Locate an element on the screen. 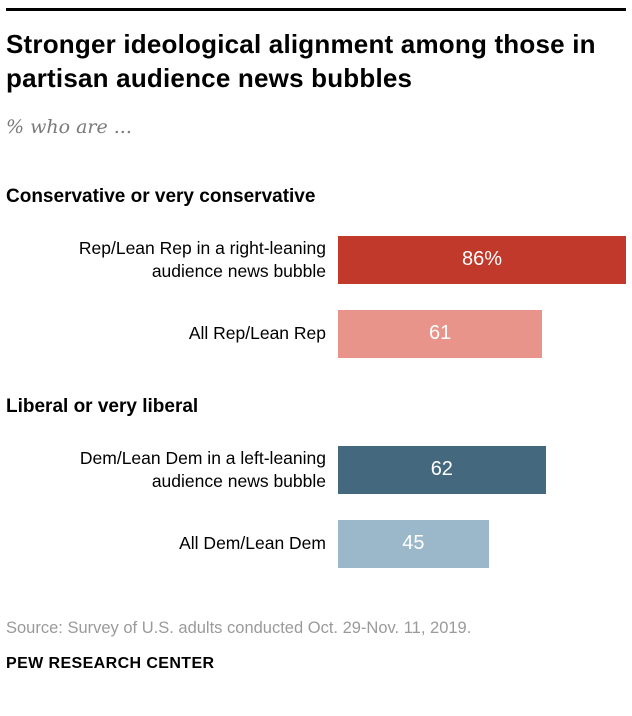  bar-value-rep-bubble: 86% is located at coordinates (482, 259).